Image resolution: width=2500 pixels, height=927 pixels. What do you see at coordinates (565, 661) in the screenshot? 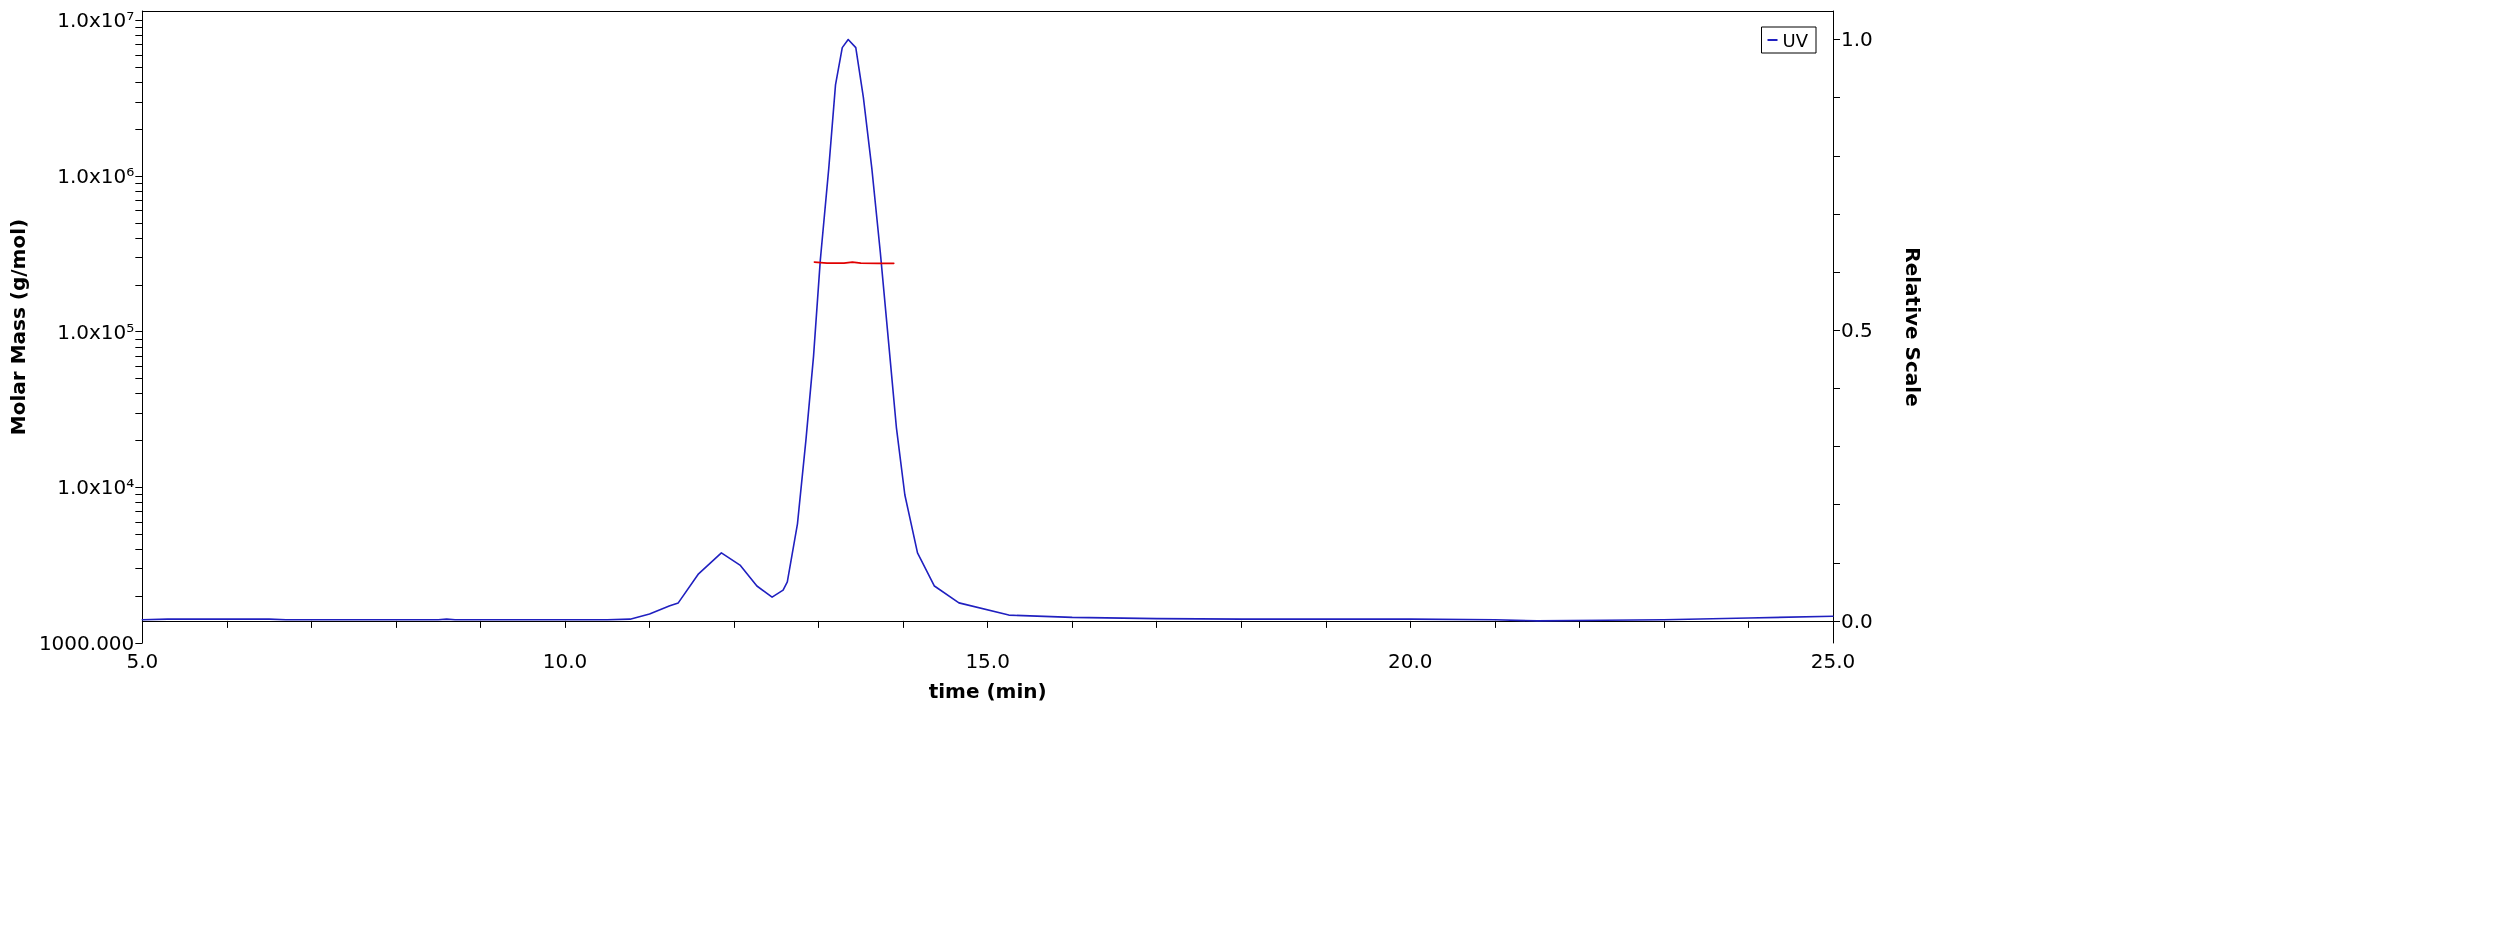
I see `x-tick-label: 10.0` at bounding box center [565, 661].